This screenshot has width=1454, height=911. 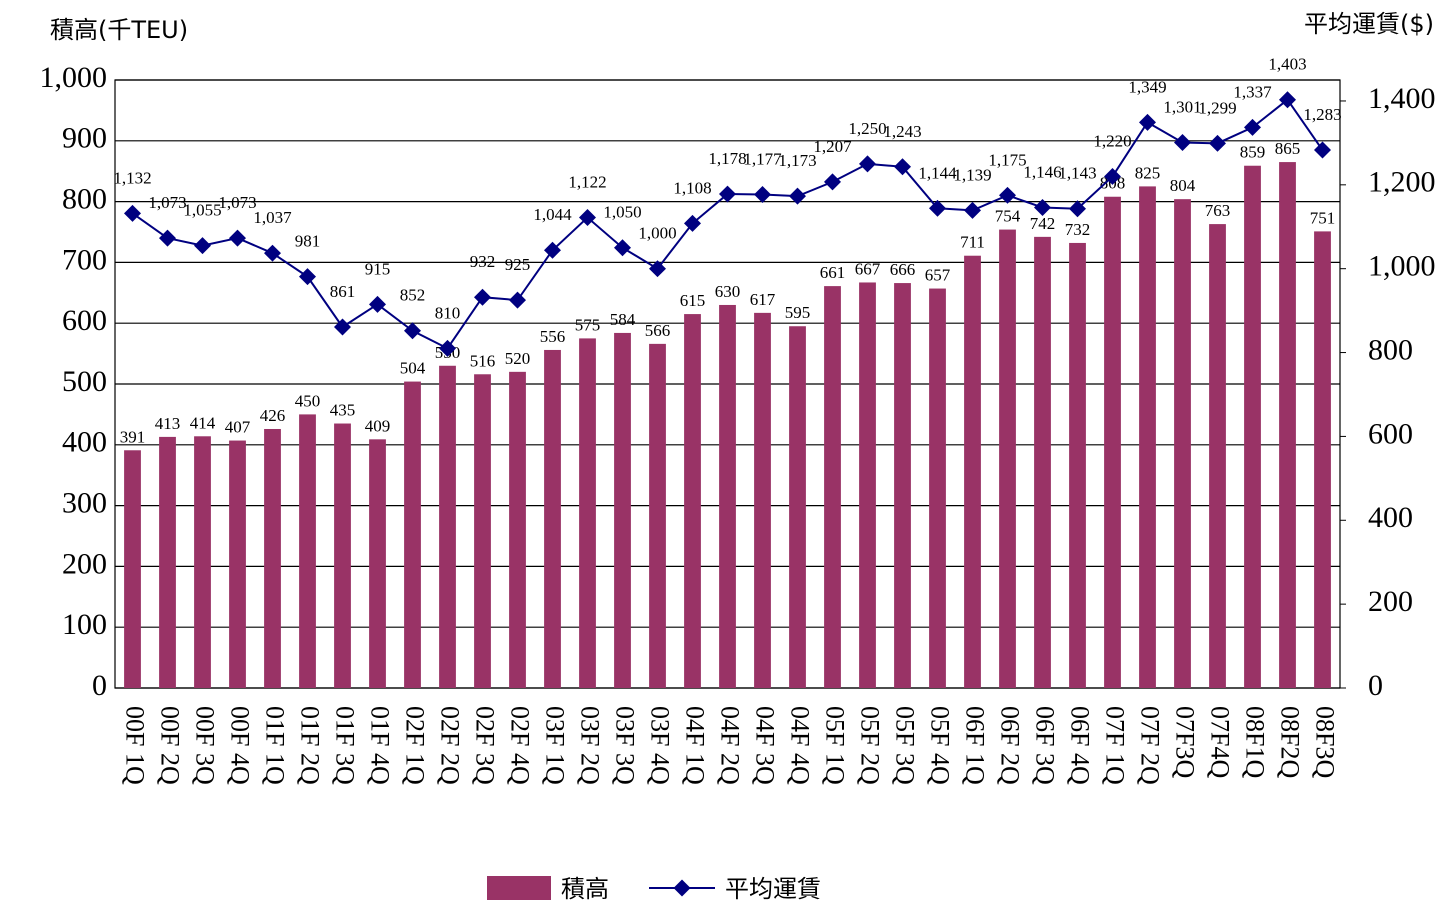 What do you see at coordinates (84, 502) in the screenshot?
I see `y-tick-label: 300` at bounding box center [84, 502].